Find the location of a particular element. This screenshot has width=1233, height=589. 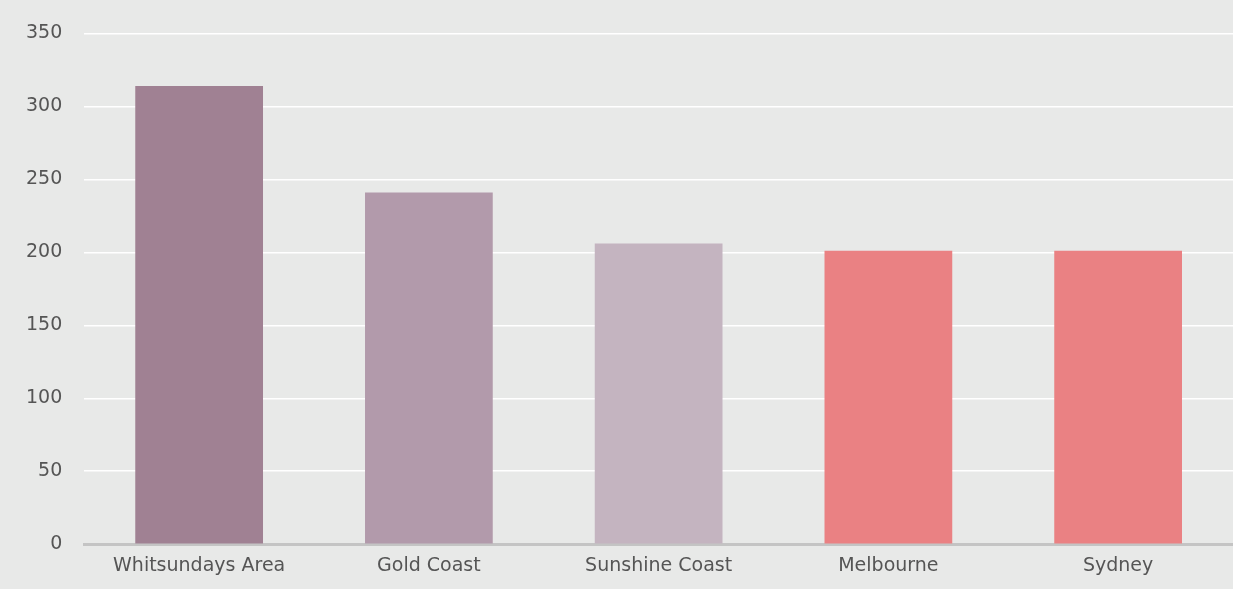

y-tick-label: 50 is located at coordinates (50, 469).